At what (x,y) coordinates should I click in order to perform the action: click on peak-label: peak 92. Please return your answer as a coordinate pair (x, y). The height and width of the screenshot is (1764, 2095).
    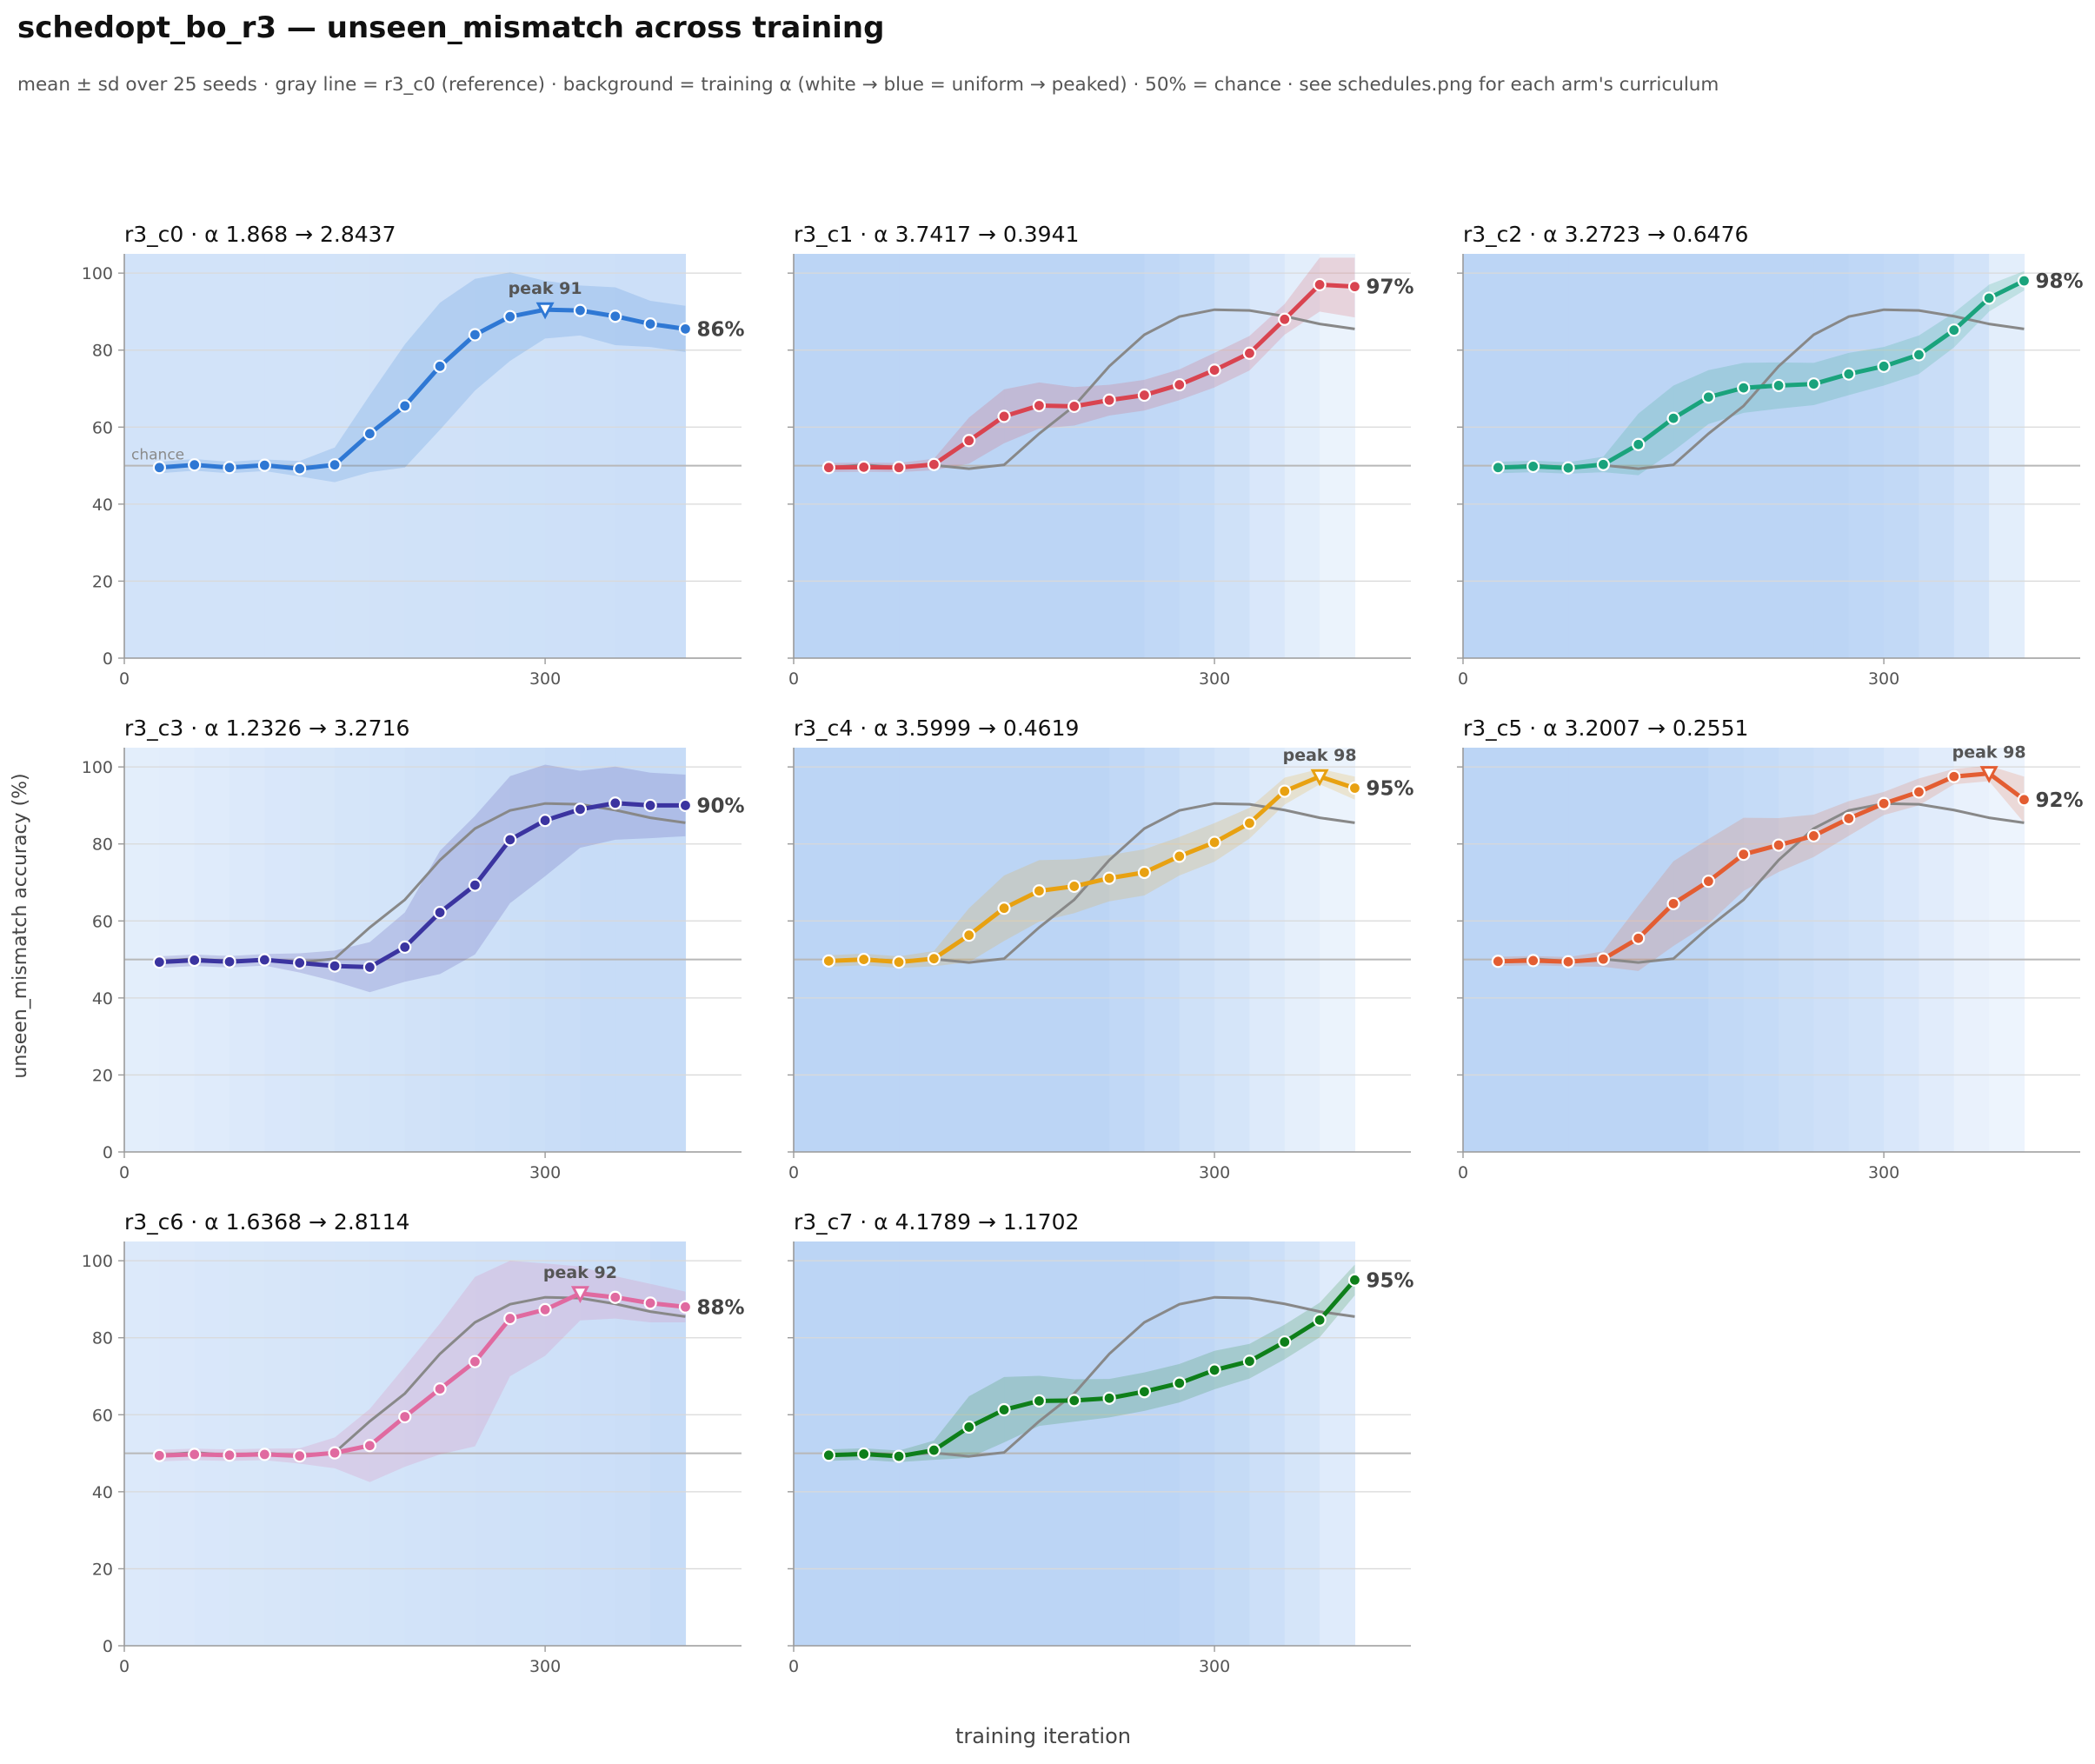
    Looking at the image, I should click on (580, 1272).